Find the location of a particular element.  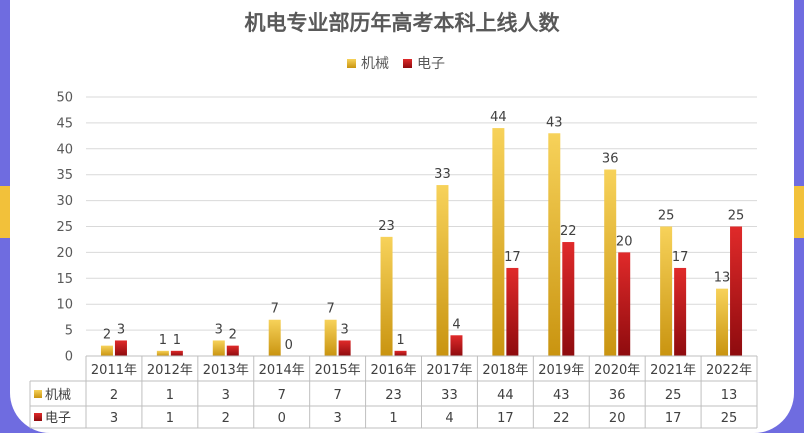

table-cell: 22 is located at coordinates (561, 418).